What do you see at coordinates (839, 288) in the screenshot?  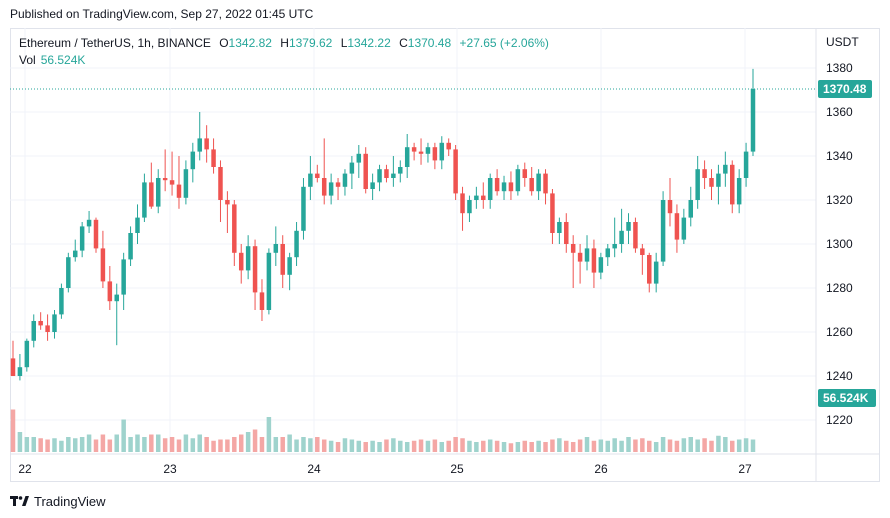 I see `y-tick-label: 1280` at bounding box center [839, 288].